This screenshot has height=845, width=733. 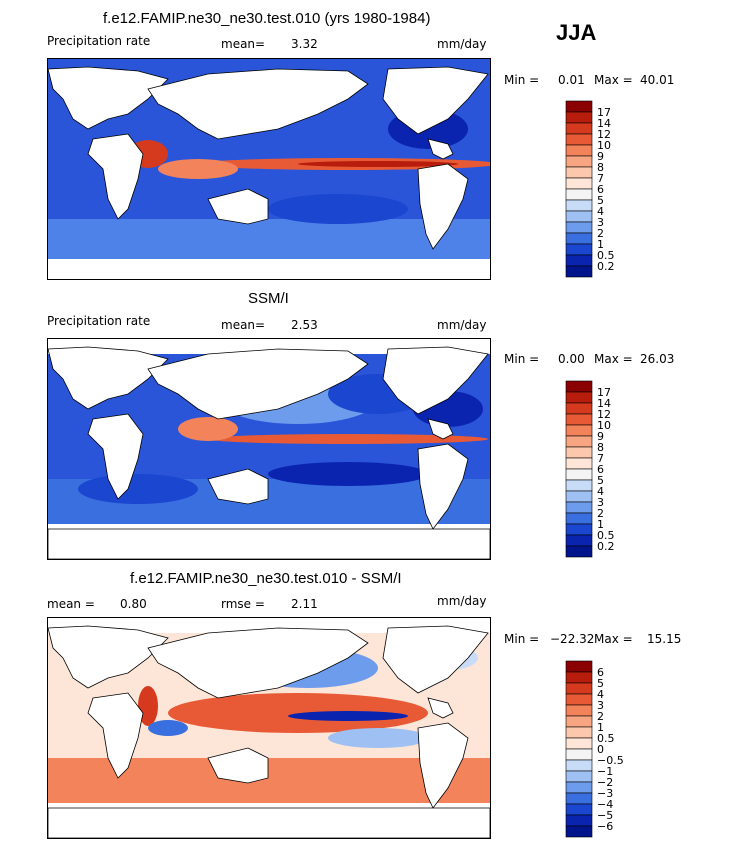 I want to click on panel-3-min-label: Min =, so click(x=522, y=639).